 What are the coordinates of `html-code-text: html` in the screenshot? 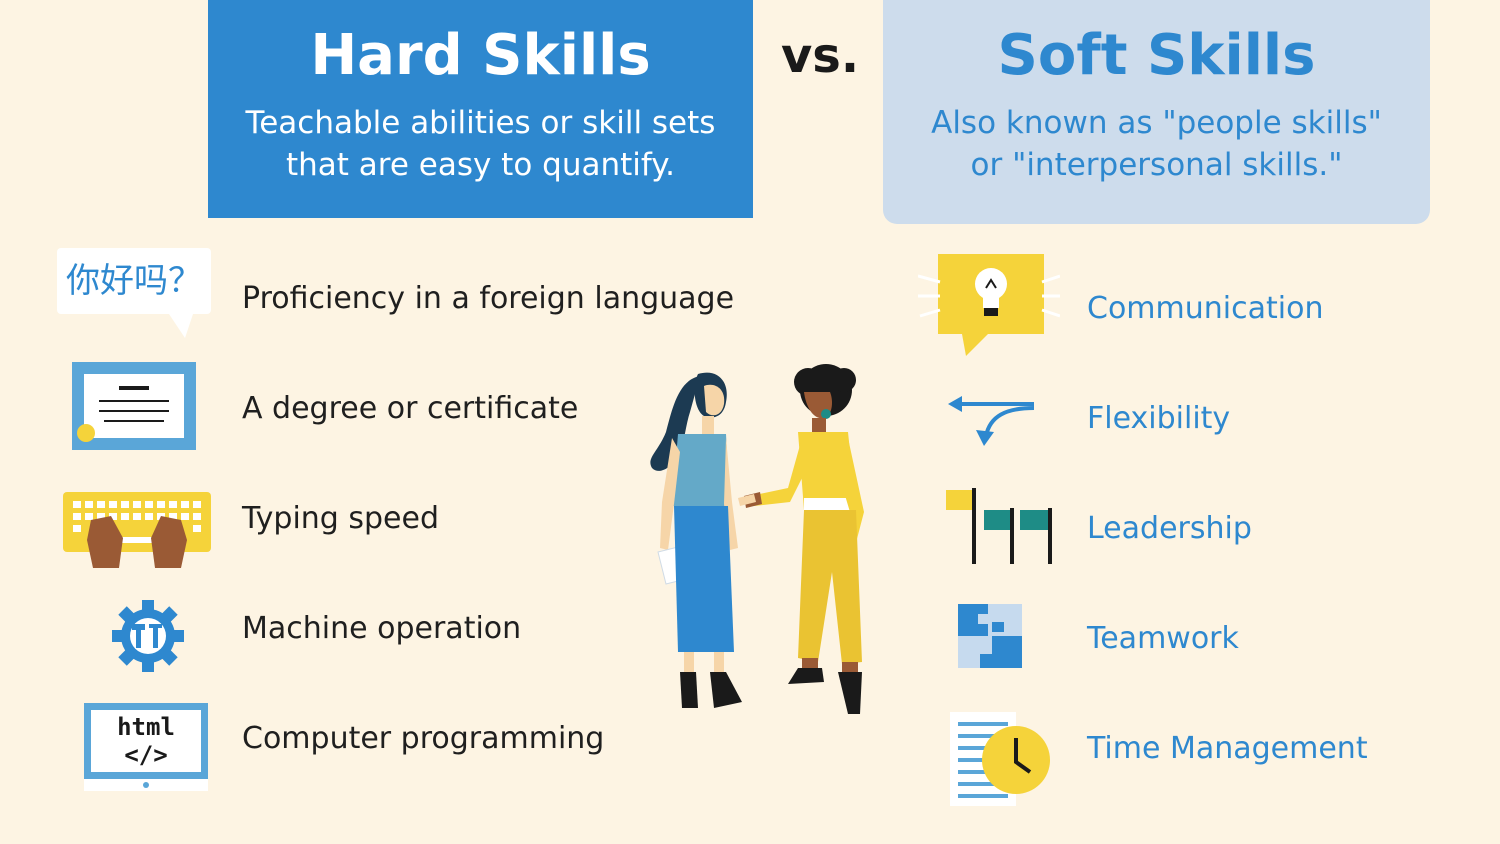 It's located at (146, 727).